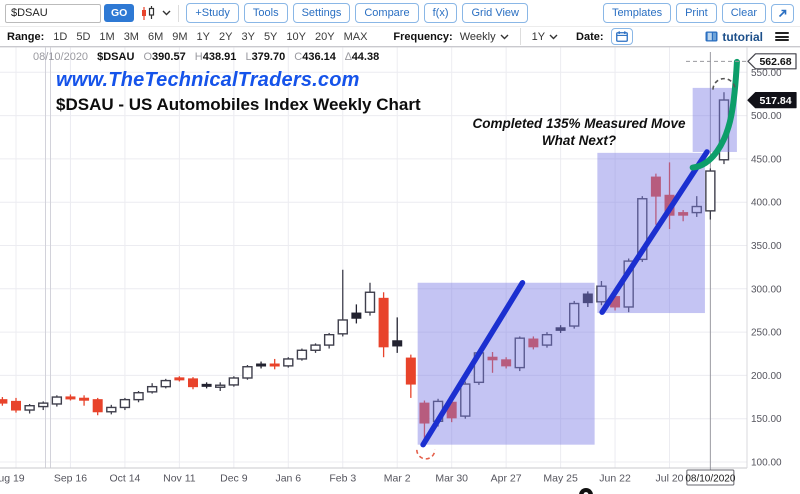  What do you see at coordinates (355, 36) in the screenshot?
I see `range-max: MAX` at bounding box center [355, 36].